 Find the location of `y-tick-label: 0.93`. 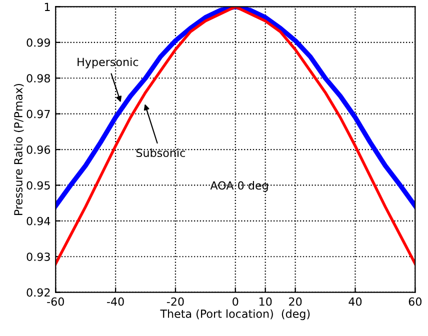

y-tick-label: 0.93 is located at coordinates (38, 256).